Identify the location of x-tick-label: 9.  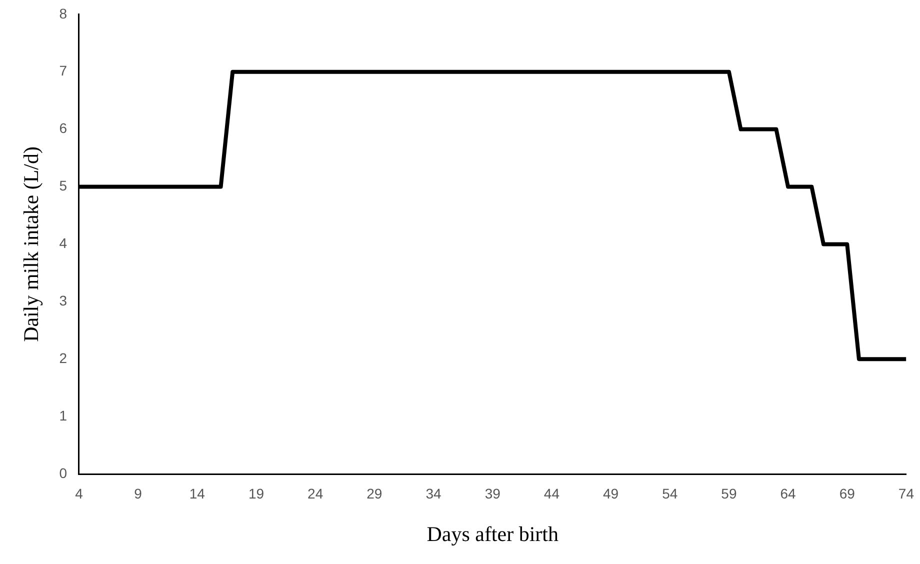
(138, 493).